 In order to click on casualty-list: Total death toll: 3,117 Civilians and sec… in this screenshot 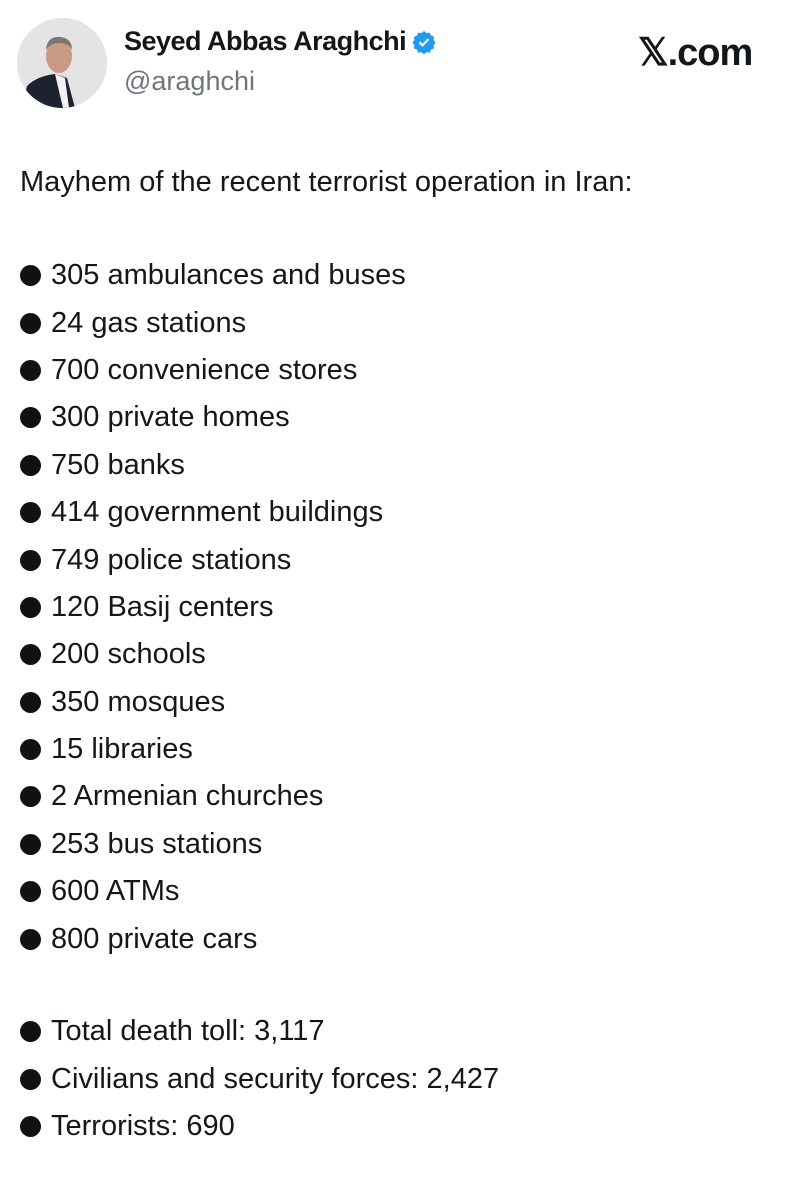, I will do `click(259, 1079)`.